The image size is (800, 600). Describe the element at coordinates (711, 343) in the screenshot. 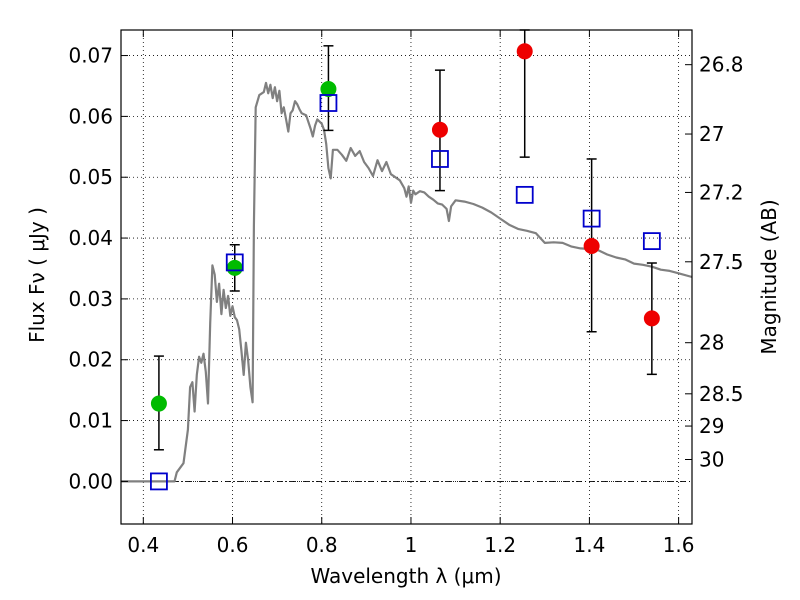

I see `y2-tick-label: 28` at that location.